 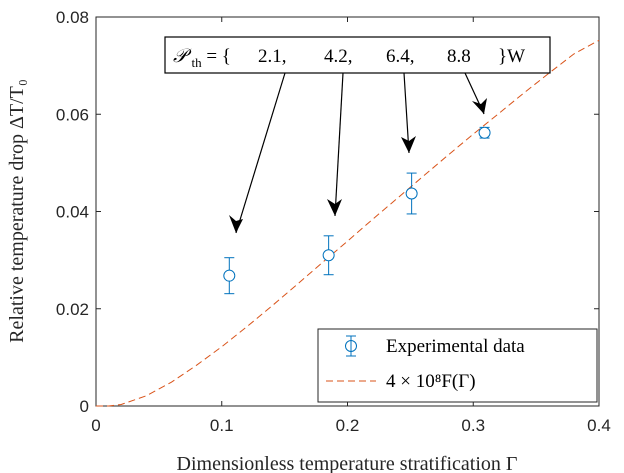 I want to click on legend-box, so click(x=457, y=365).